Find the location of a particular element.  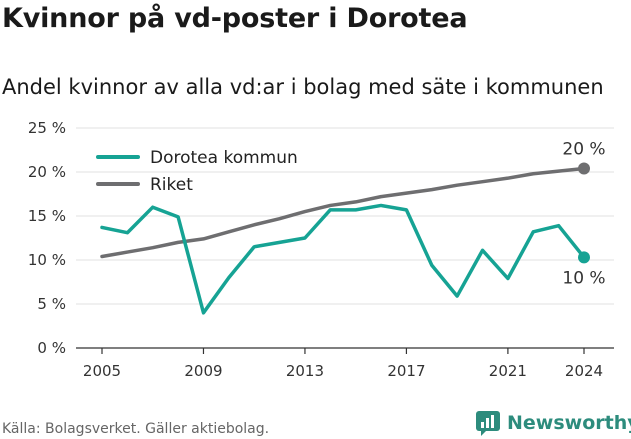

source-note: Källa: Bolagsverket. Gäller aktiebolag. is located at coordinates (136, 429).